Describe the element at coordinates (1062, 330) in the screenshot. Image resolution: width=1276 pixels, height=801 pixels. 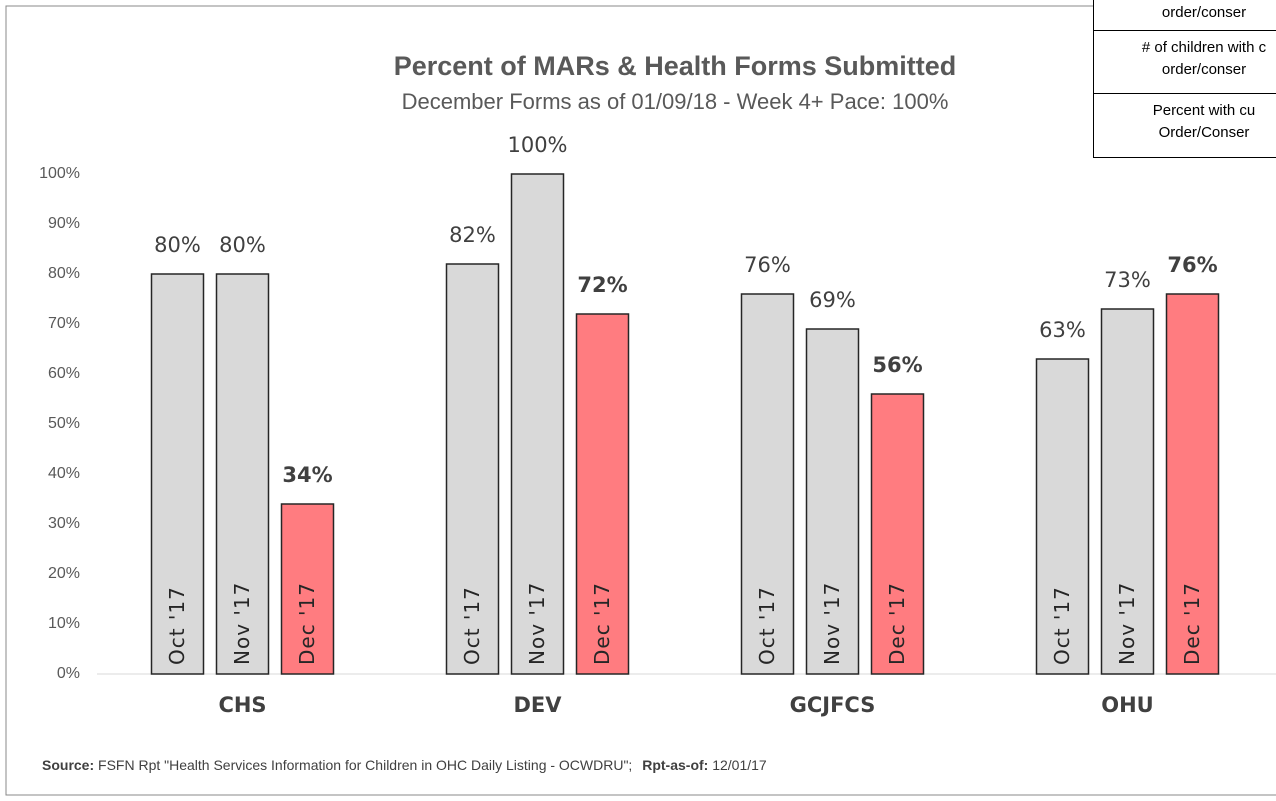
I see `value-label: 63%` at that location.